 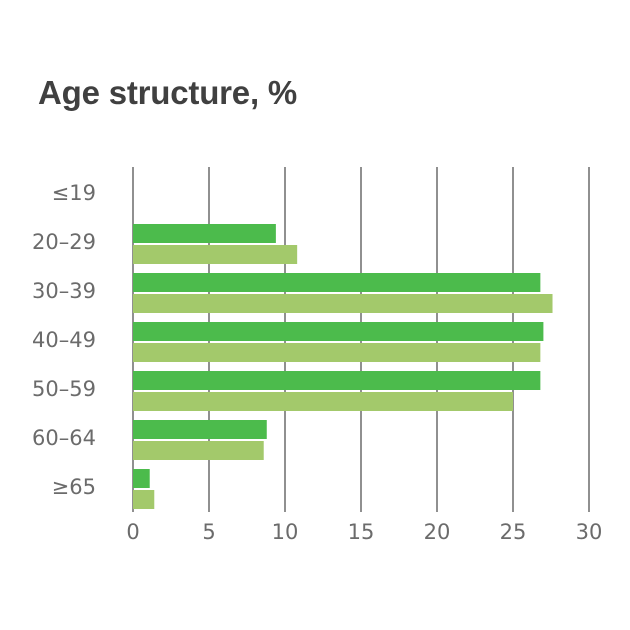 I want to click on category-label: ≥65, so click(x=74, y=487).